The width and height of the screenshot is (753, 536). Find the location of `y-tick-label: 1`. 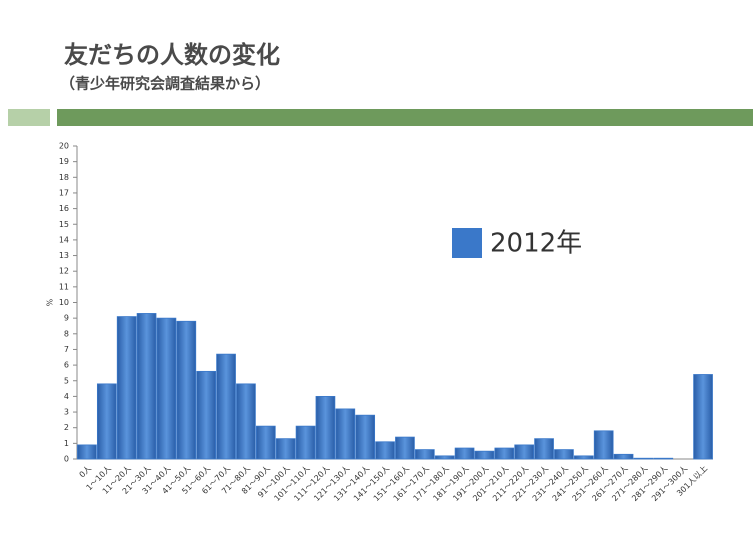

y-tick-label: 1 is located at coordinates (66, 443).